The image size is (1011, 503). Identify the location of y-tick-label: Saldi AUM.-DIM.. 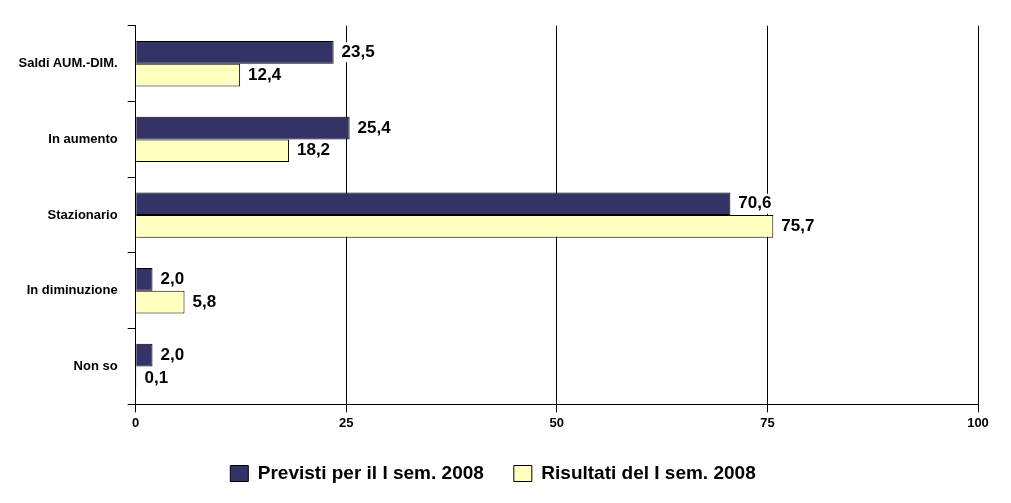
(68, 63).